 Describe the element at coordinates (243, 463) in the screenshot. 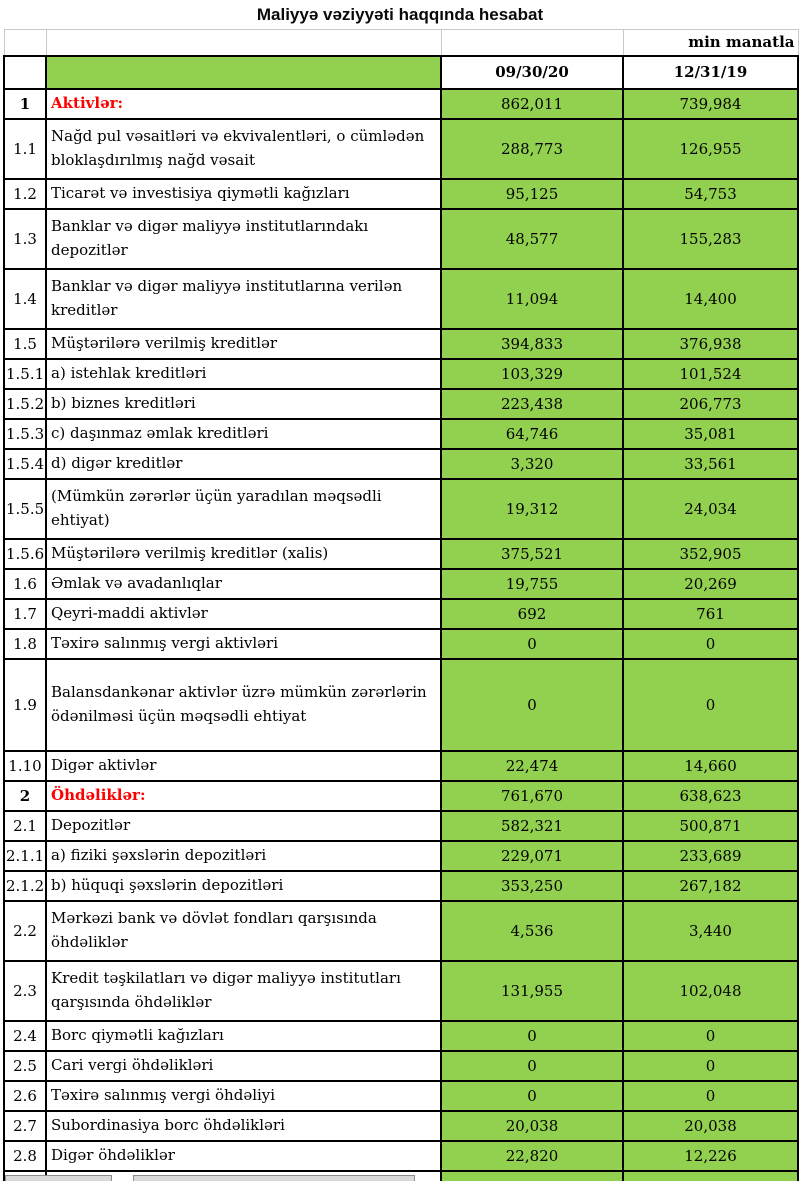

I see `row-label-cell: d) digər kreditlər` at that location.